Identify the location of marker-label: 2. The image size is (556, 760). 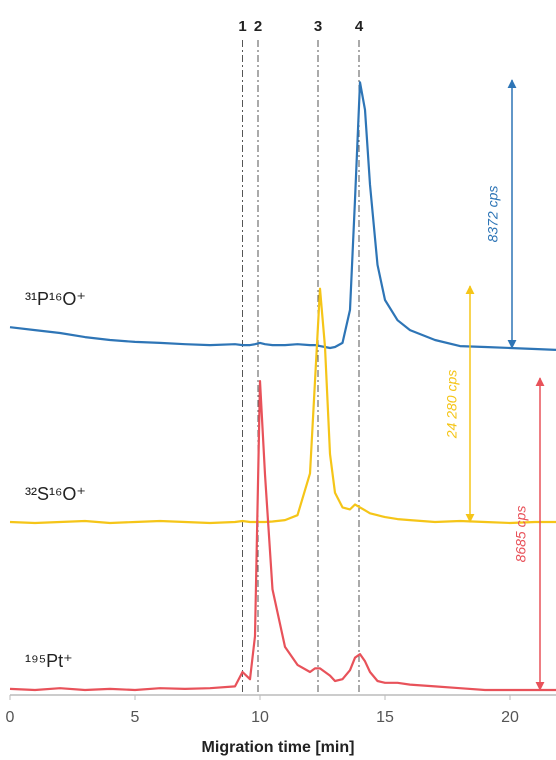
(258, 26).